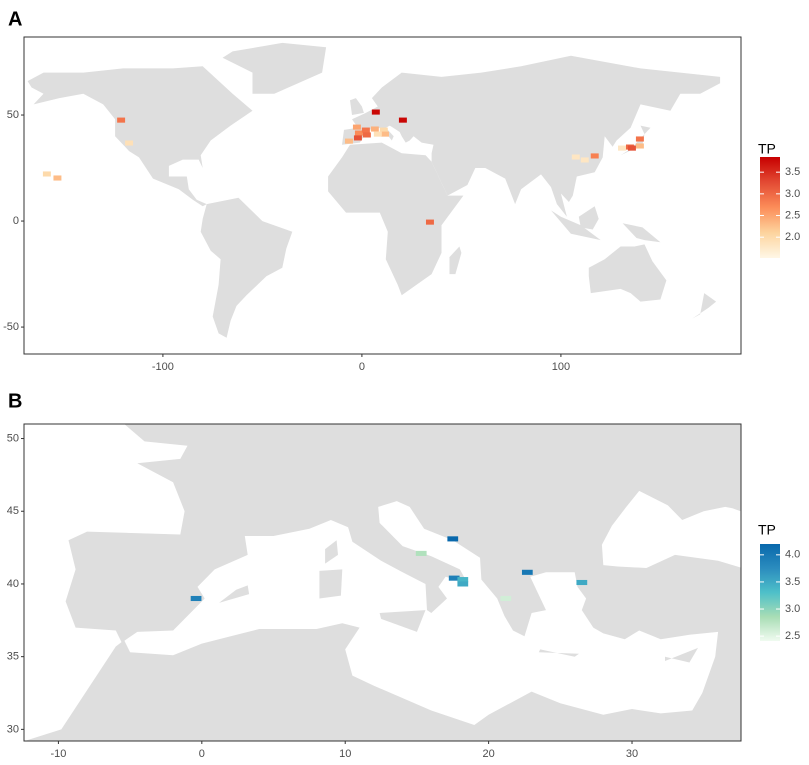 This screenshot has height=765, width=809. Describe the element at coordinates (13, 584) in the screenshot. I see `y-tick-label: 40` at that location.